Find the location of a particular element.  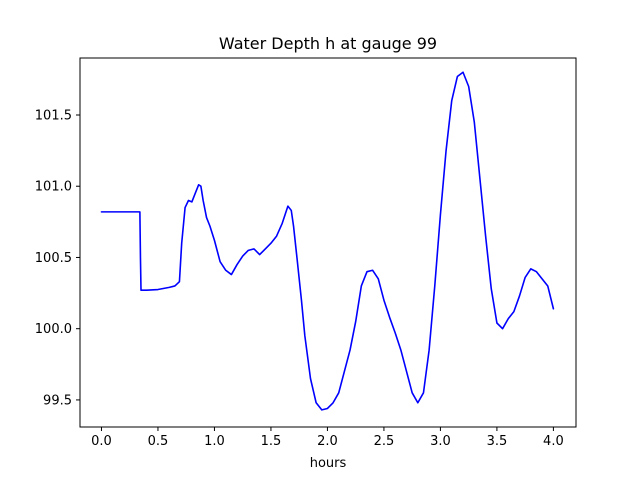

x-tick-label: 0.0 is located at coordinates (101, 441).